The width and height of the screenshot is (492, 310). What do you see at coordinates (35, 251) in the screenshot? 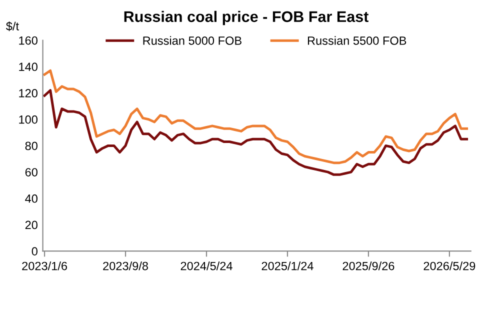
I see `y-tick-label: 0` at bounding box center [35, 251].